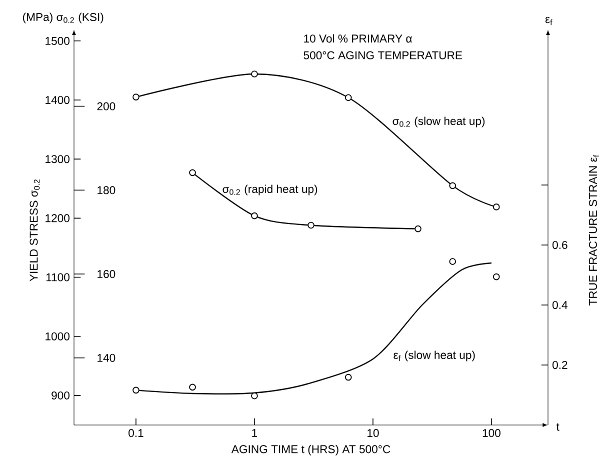  I want to click on y2-tick-label: 200, so click(106, 106).